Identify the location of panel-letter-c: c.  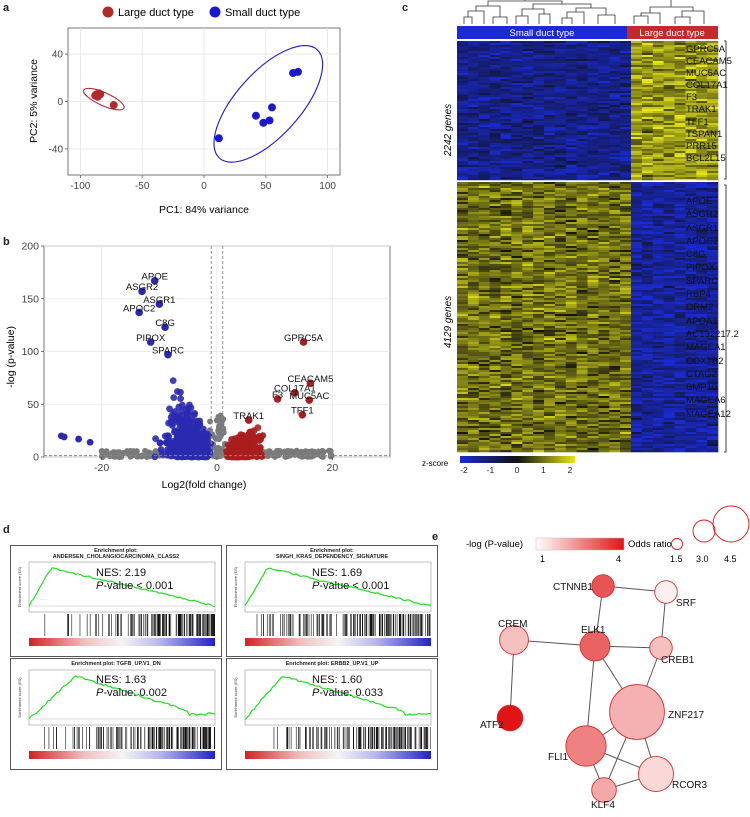
(405, 8).